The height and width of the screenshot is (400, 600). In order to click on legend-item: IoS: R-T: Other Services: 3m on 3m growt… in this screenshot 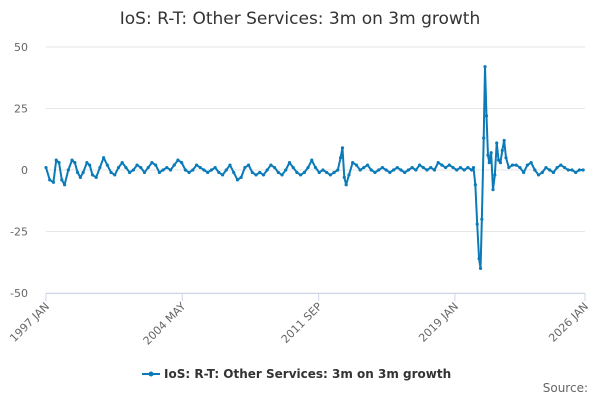, I will do `click(296, 374)`.